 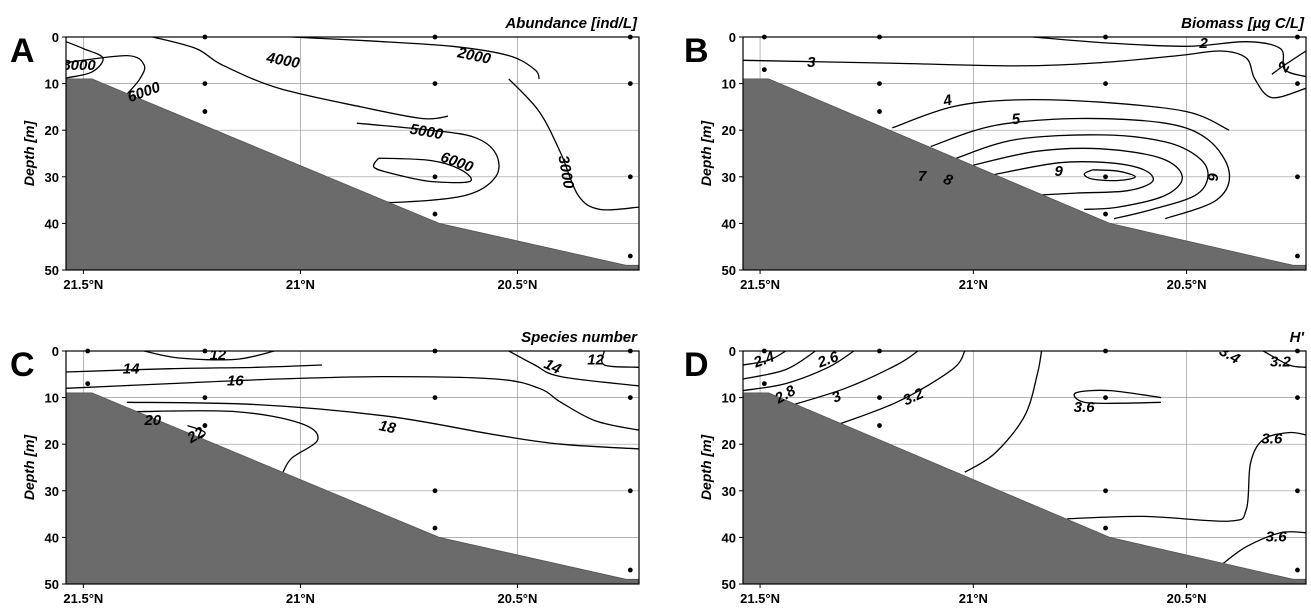 What do you see at coordinates (922, 176) in the screenshot?
I see `contour-label: 7` at bounding box center [922, 176].